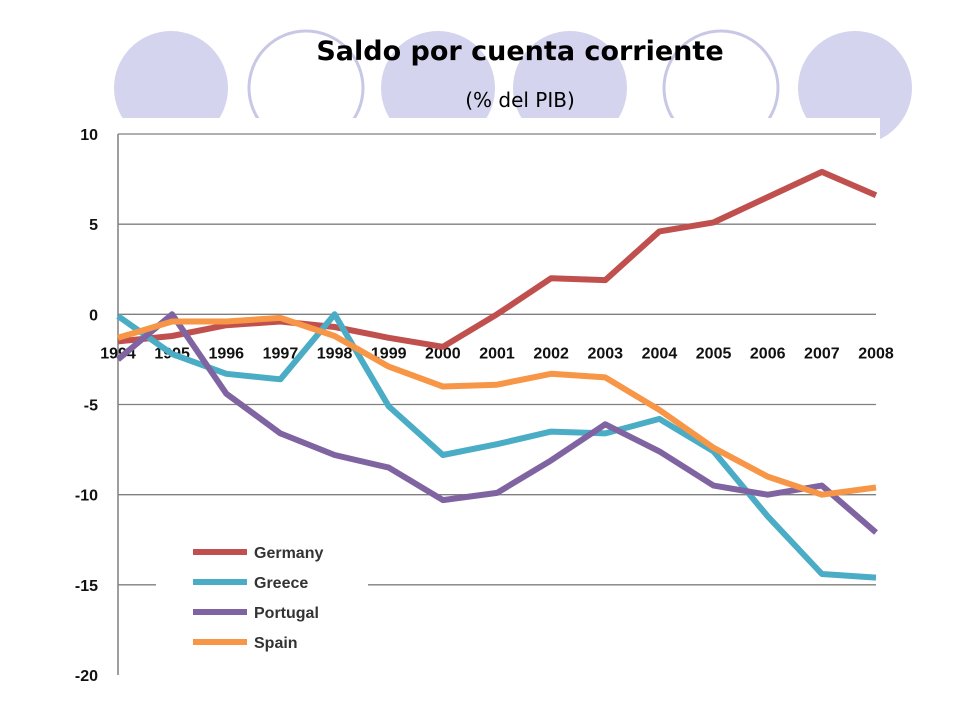  Describe the element at coordinates (288, 553) in the screenshot. I see `legend-label: Germany` at that location.